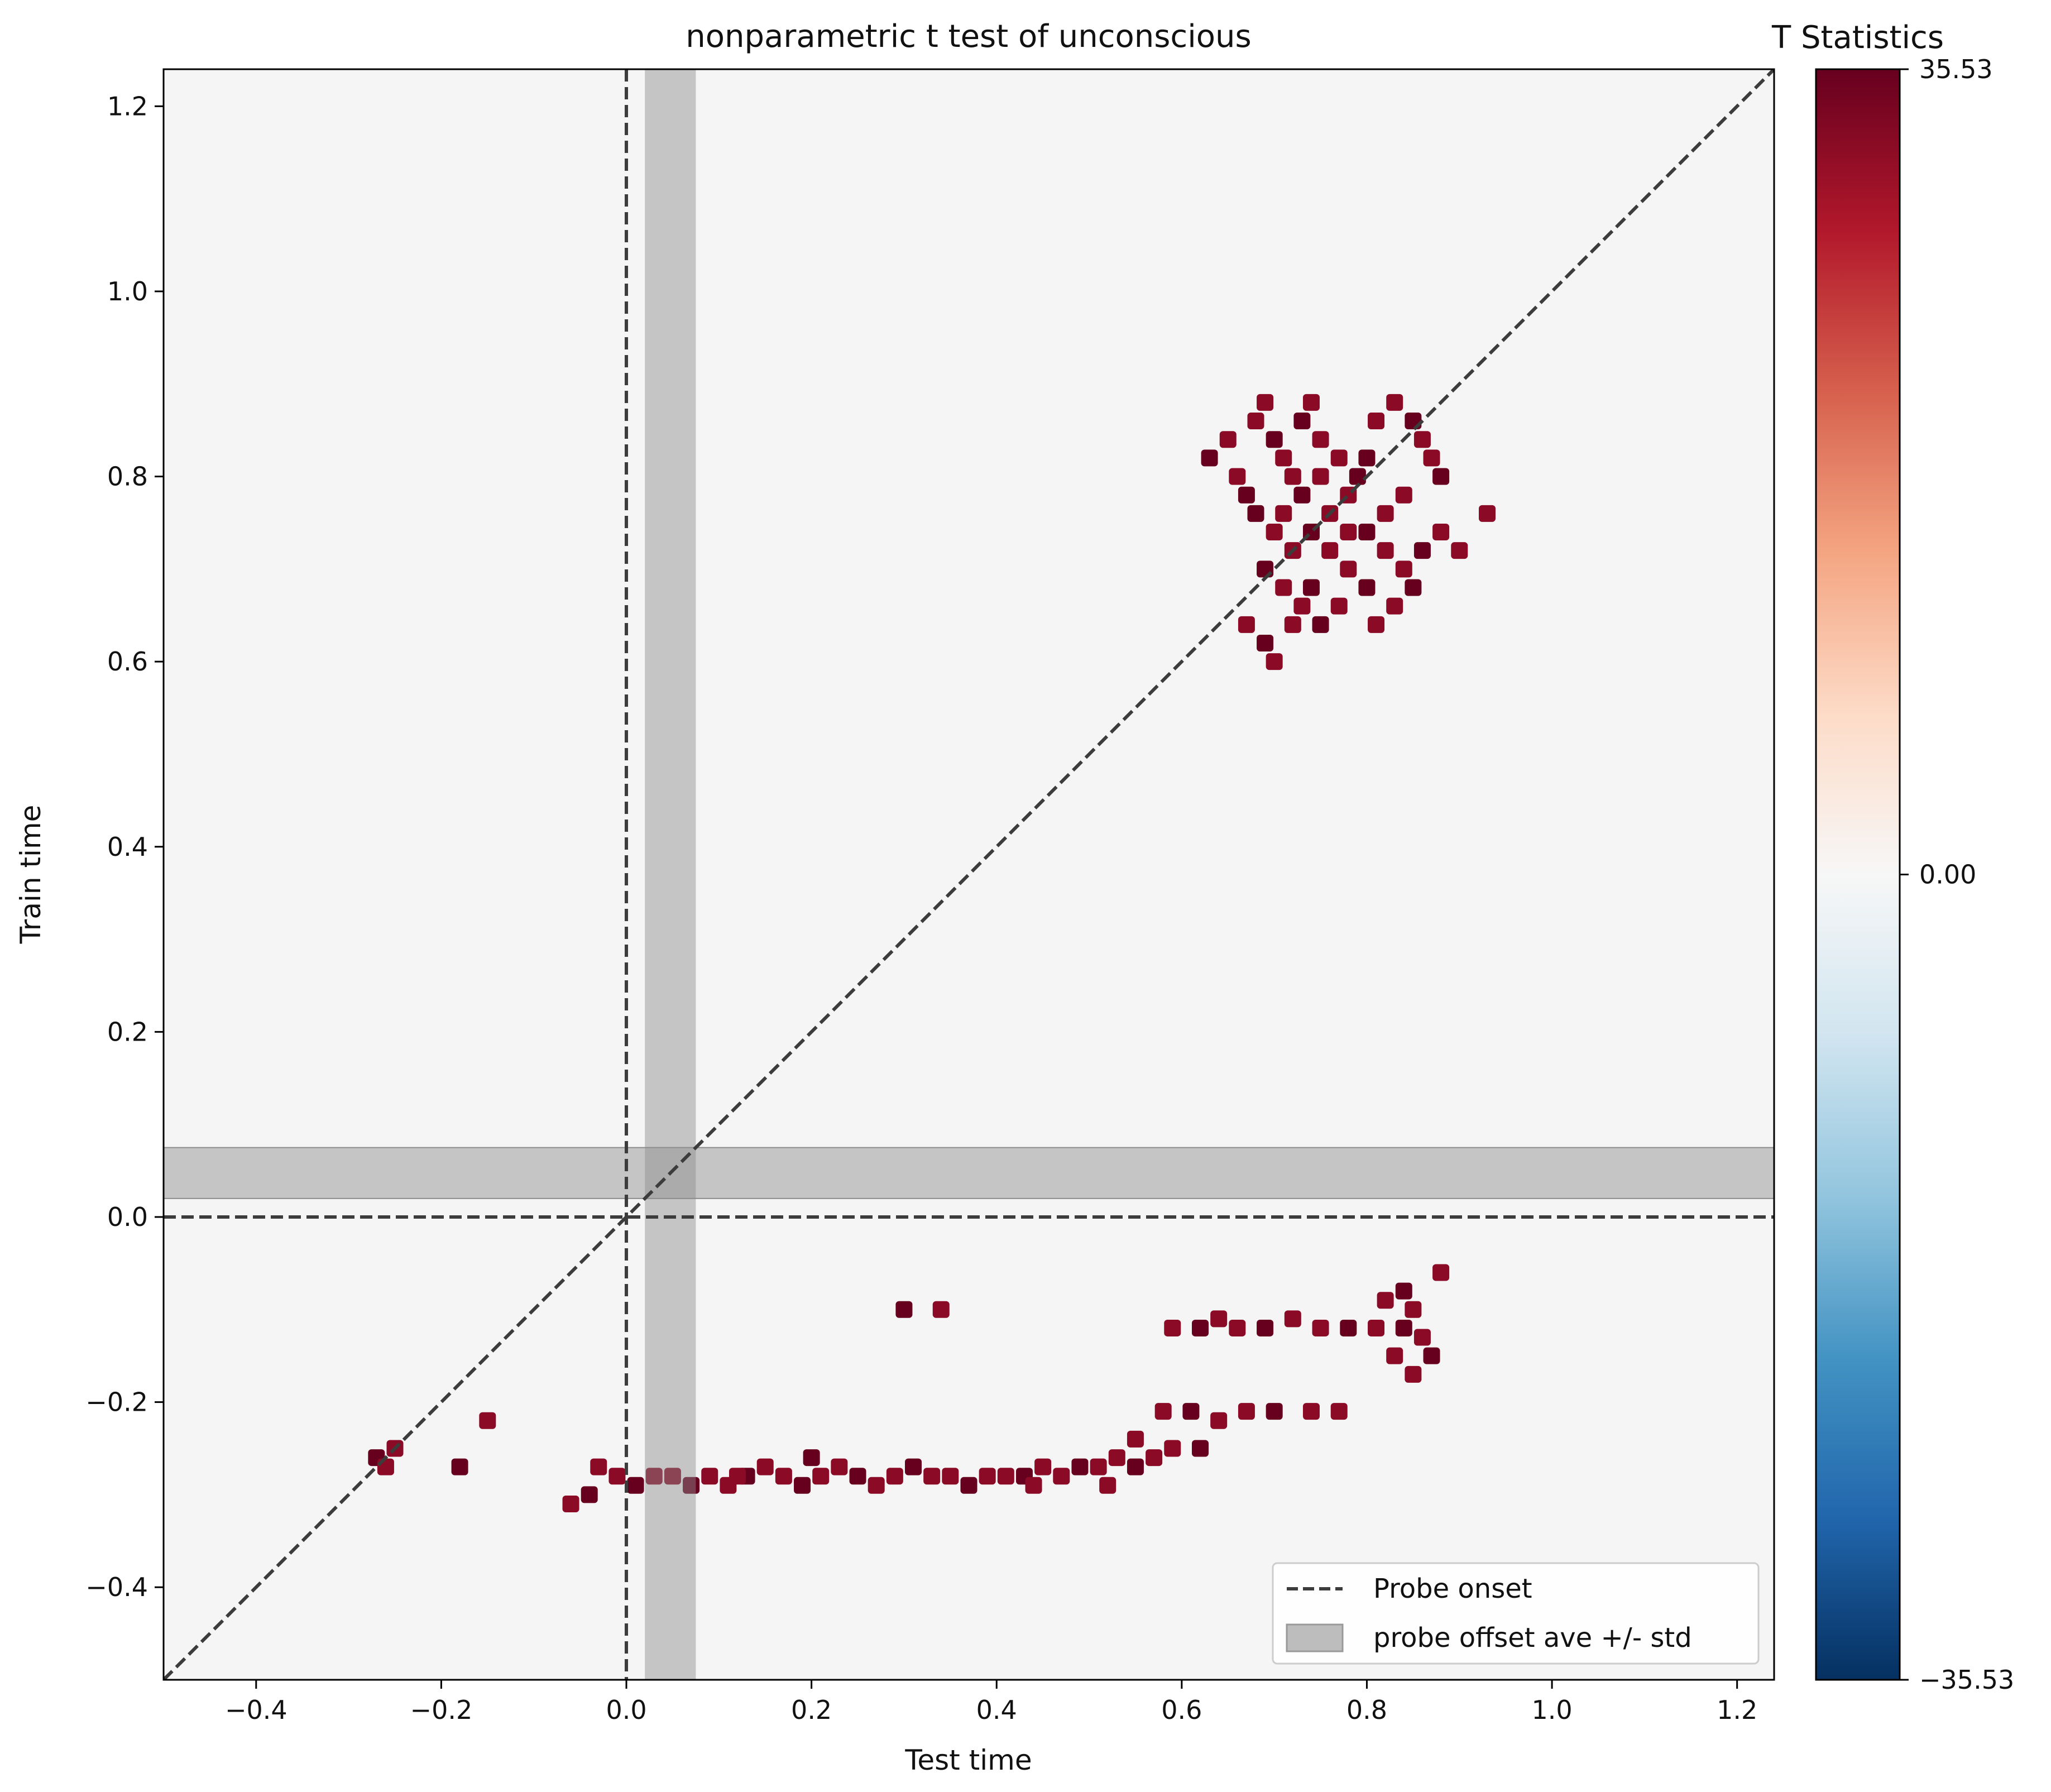 Image resolution: width=2051 pixels, height=1792 pixels. I want to click on legend: Probe onset probe offset ave +/- std, so click(1516, 1613).